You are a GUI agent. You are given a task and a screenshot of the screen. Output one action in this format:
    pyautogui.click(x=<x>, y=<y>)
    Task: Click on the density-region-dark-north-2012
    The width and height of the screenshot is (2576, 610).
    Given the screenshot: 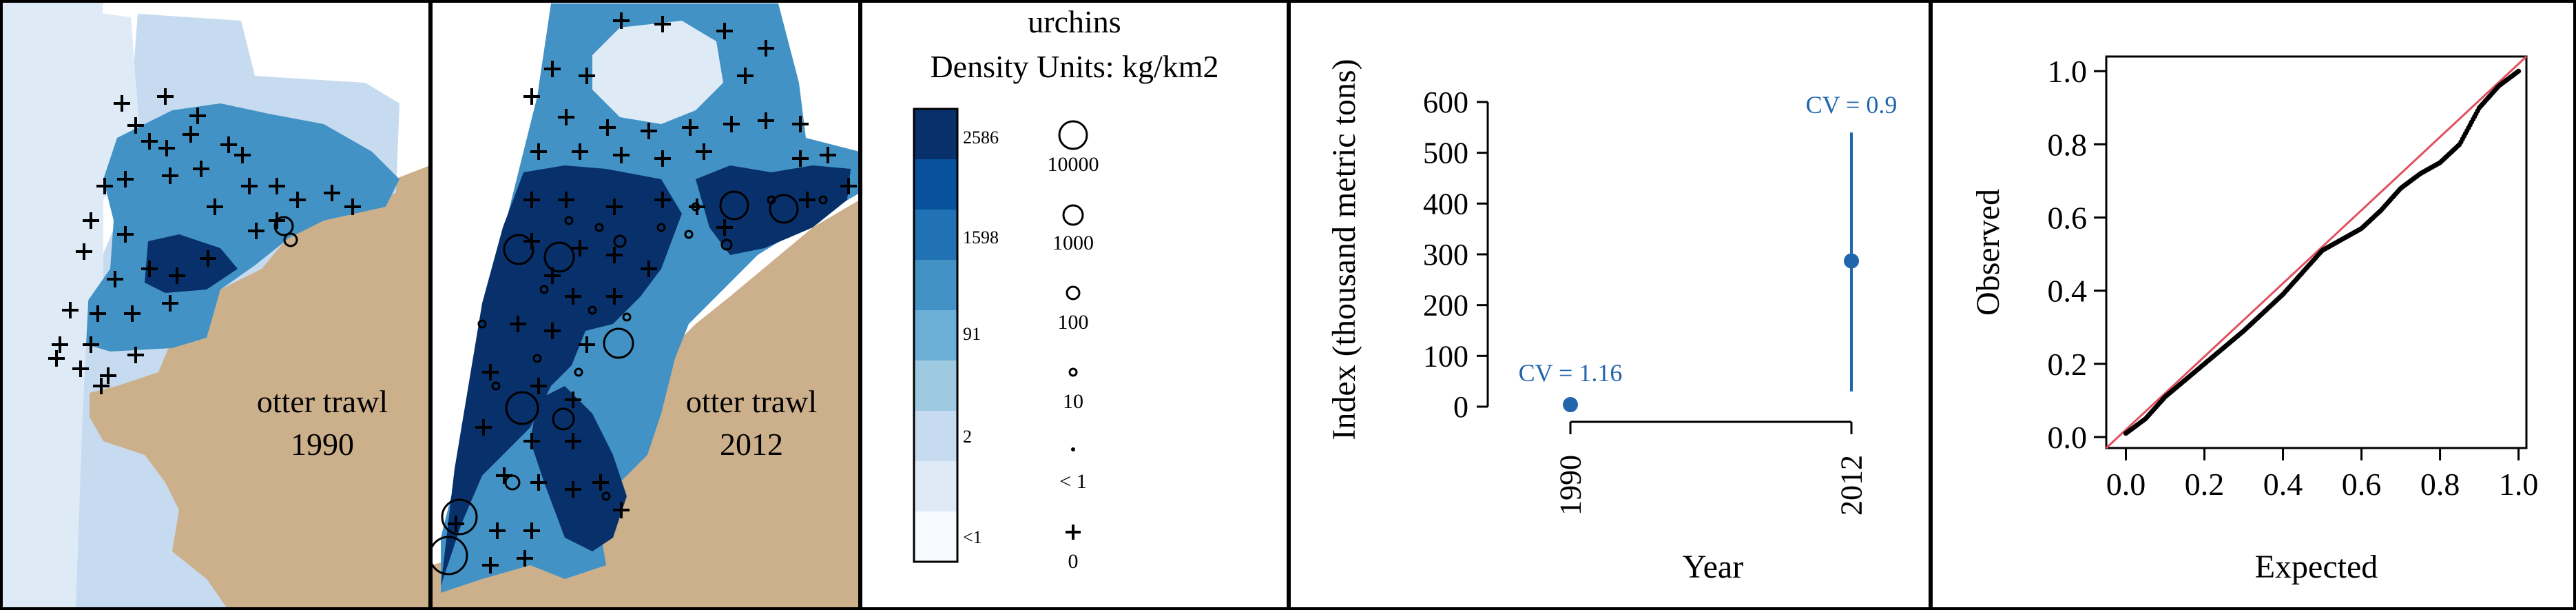 What is the action you would take?
    pyautogui.click(x=561, y=375)
    